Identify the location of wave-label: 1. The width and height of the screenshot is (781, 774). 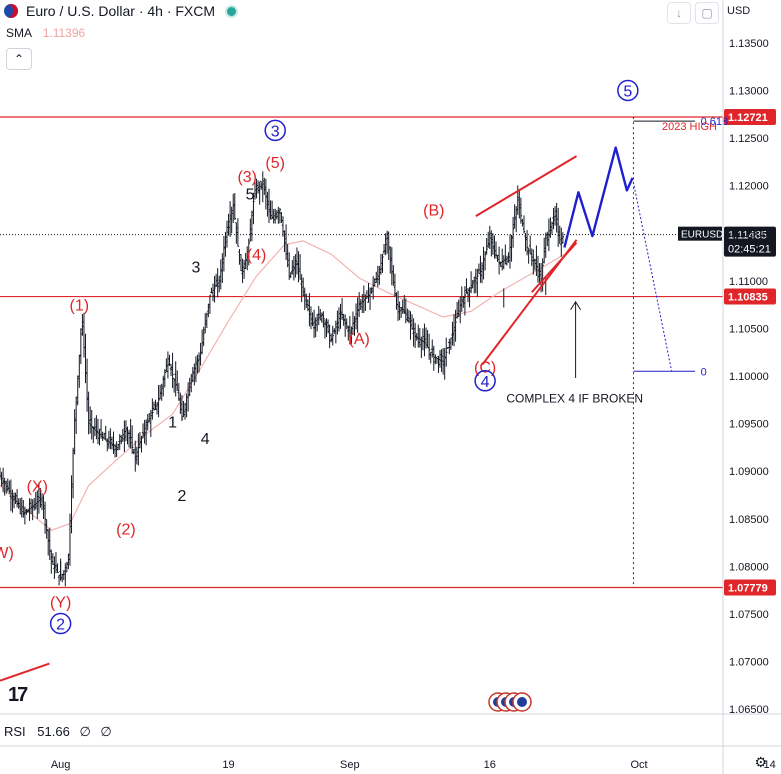
(172, 423).